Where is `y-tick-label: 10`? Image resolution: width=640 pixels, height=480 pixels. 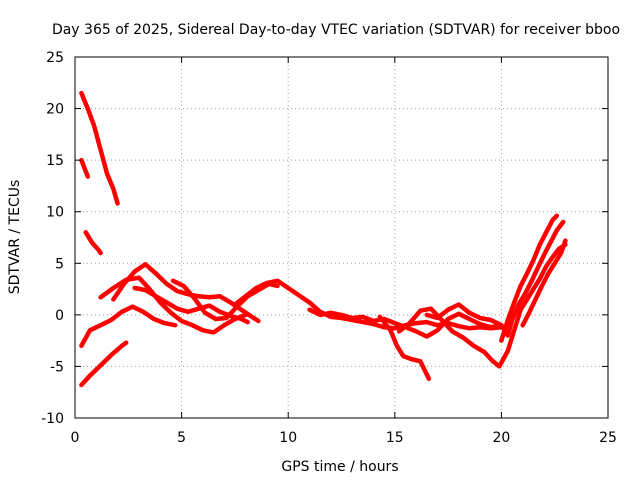 y-tick-label: 10 is located at coordinates (55, 213).